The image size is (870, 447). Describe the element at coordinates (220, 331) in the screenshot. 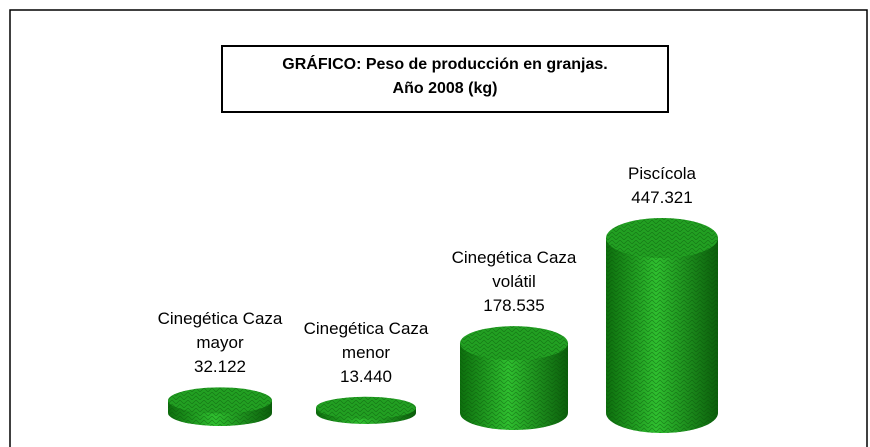

I see `category-label: Cinegética Caza mayor` at that location.